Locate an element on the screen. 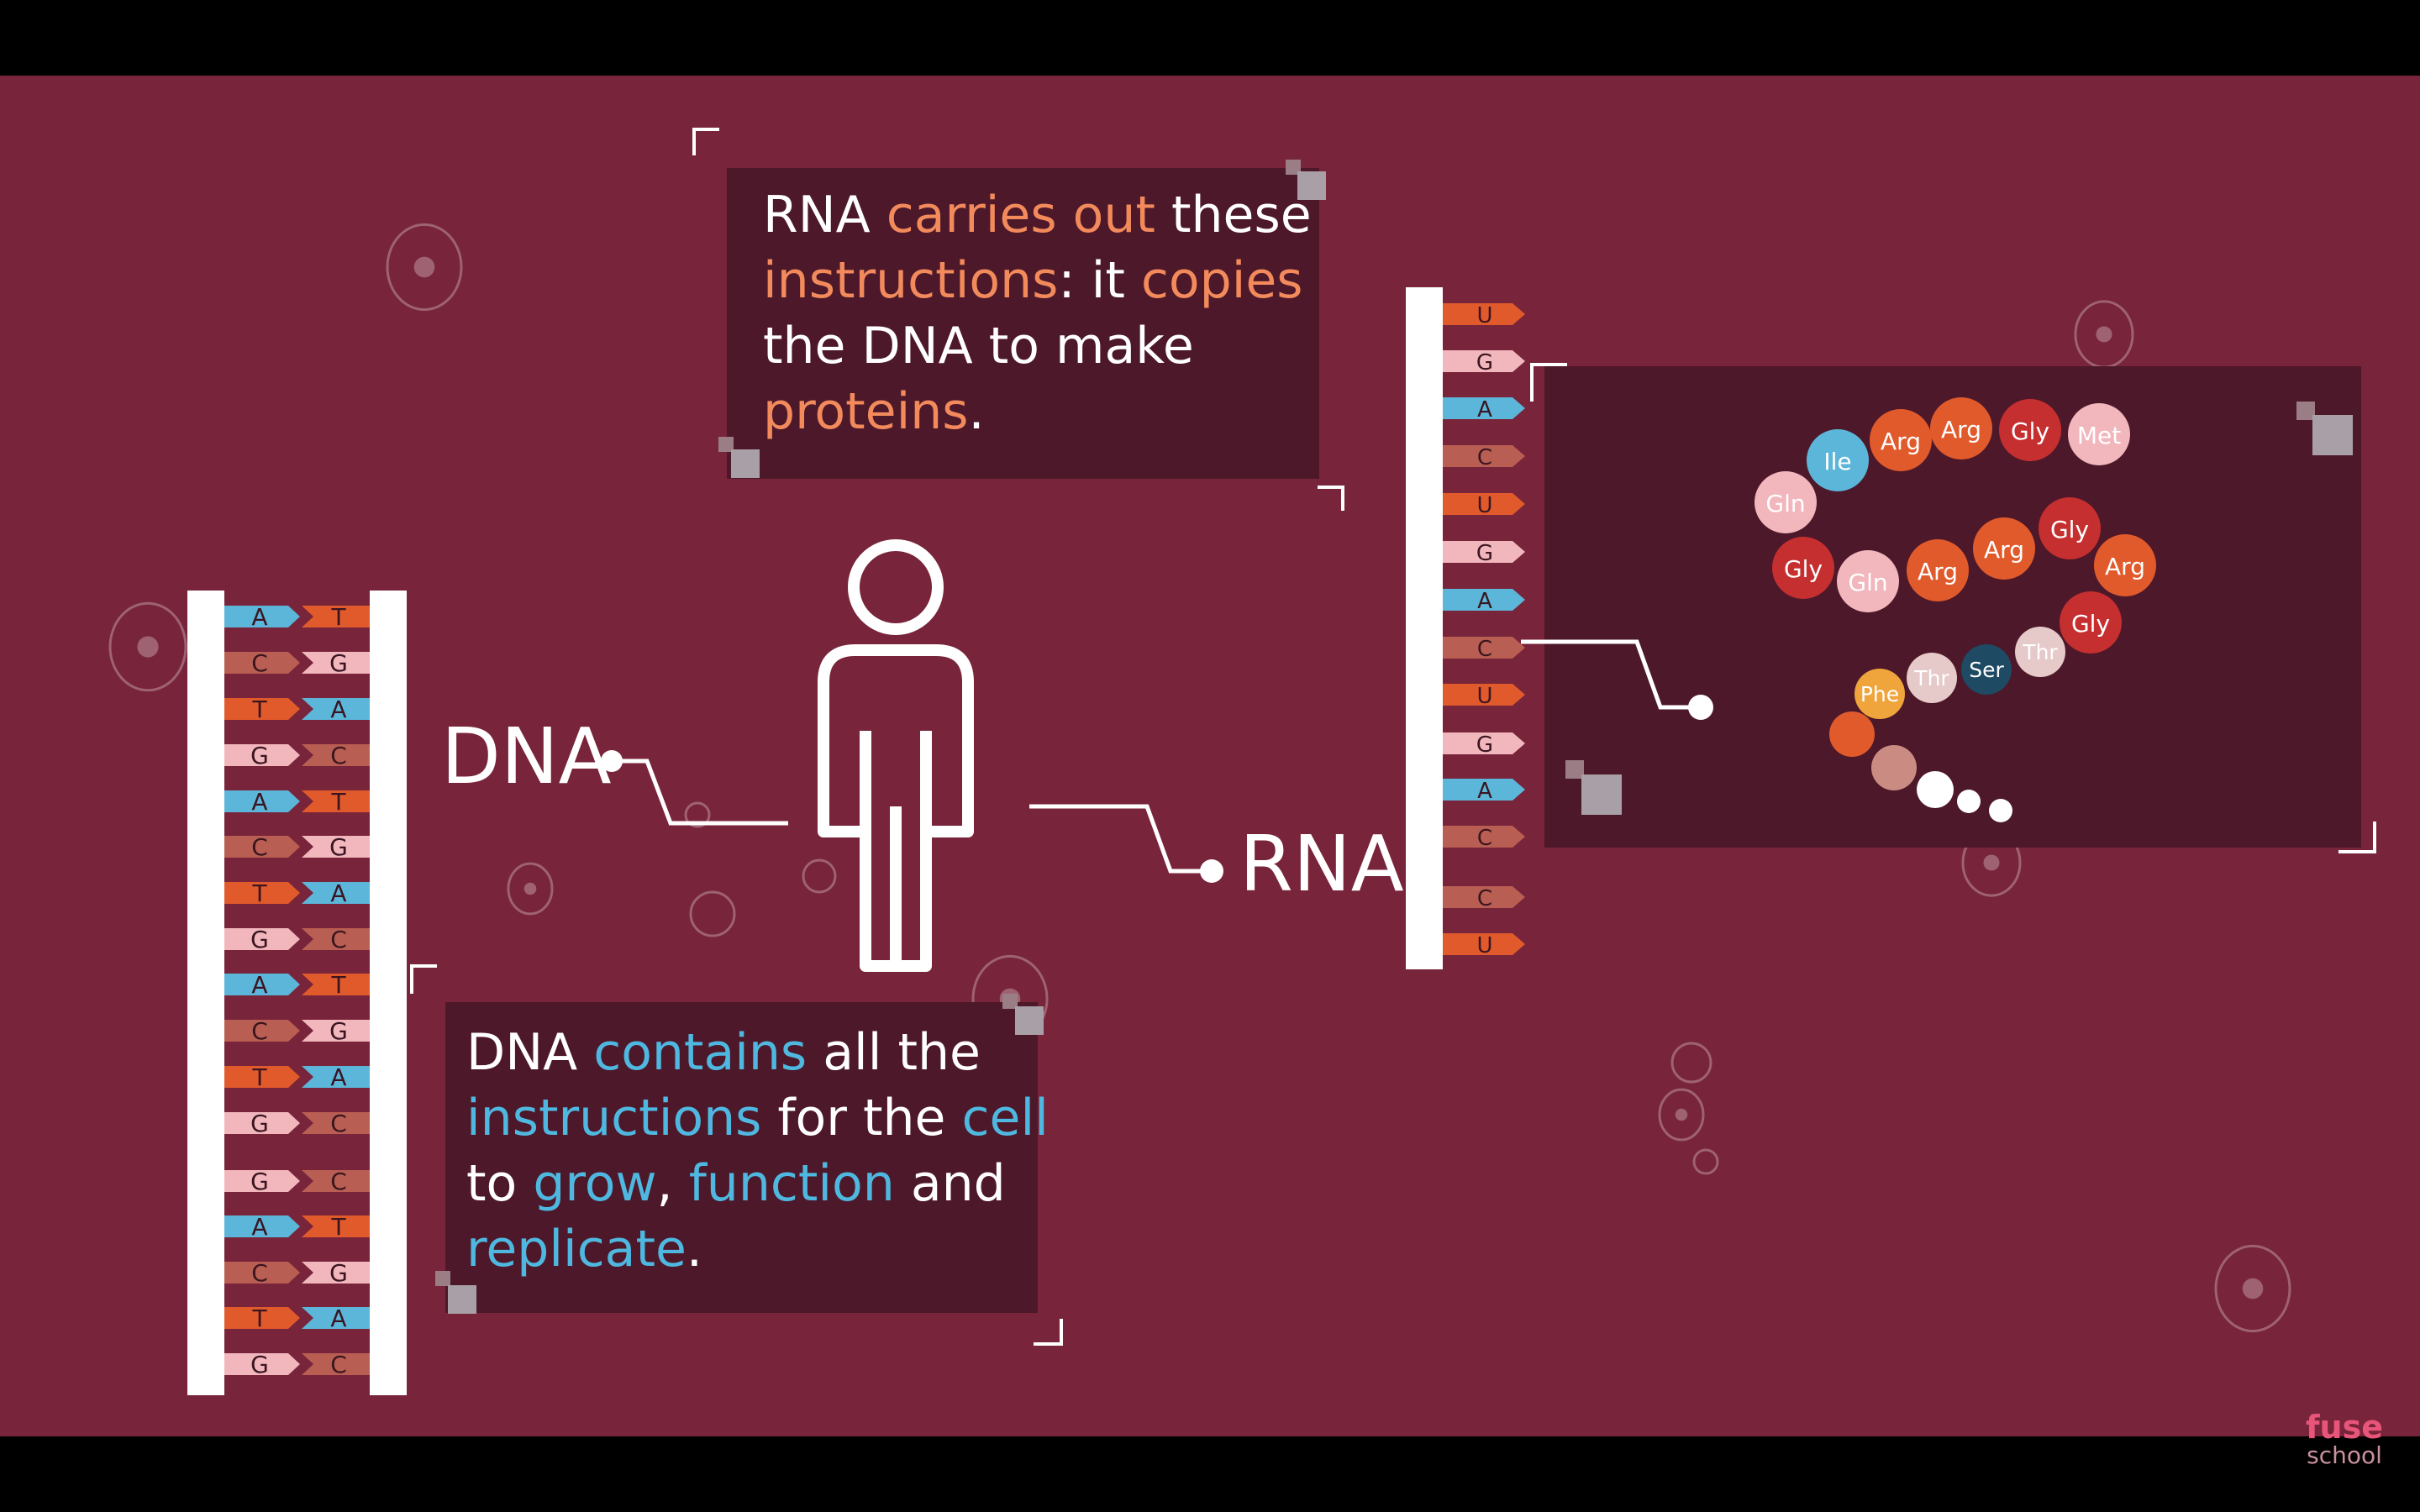 This screenshot has height=1512, width=2420. text-segment: , is located at coordinates (673, 1183).